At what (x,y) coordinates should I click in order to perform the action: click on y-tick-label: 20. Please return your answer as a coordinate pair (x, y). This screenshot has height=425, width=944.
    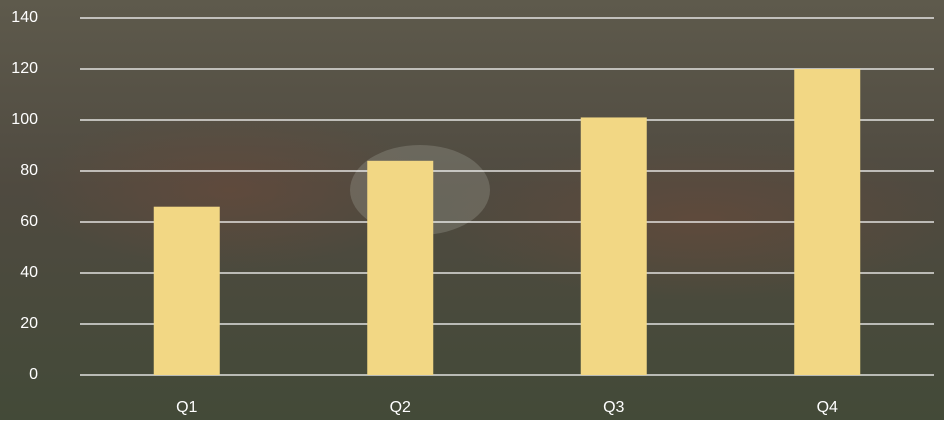
    Looking at the image, I should click on (29, 323).